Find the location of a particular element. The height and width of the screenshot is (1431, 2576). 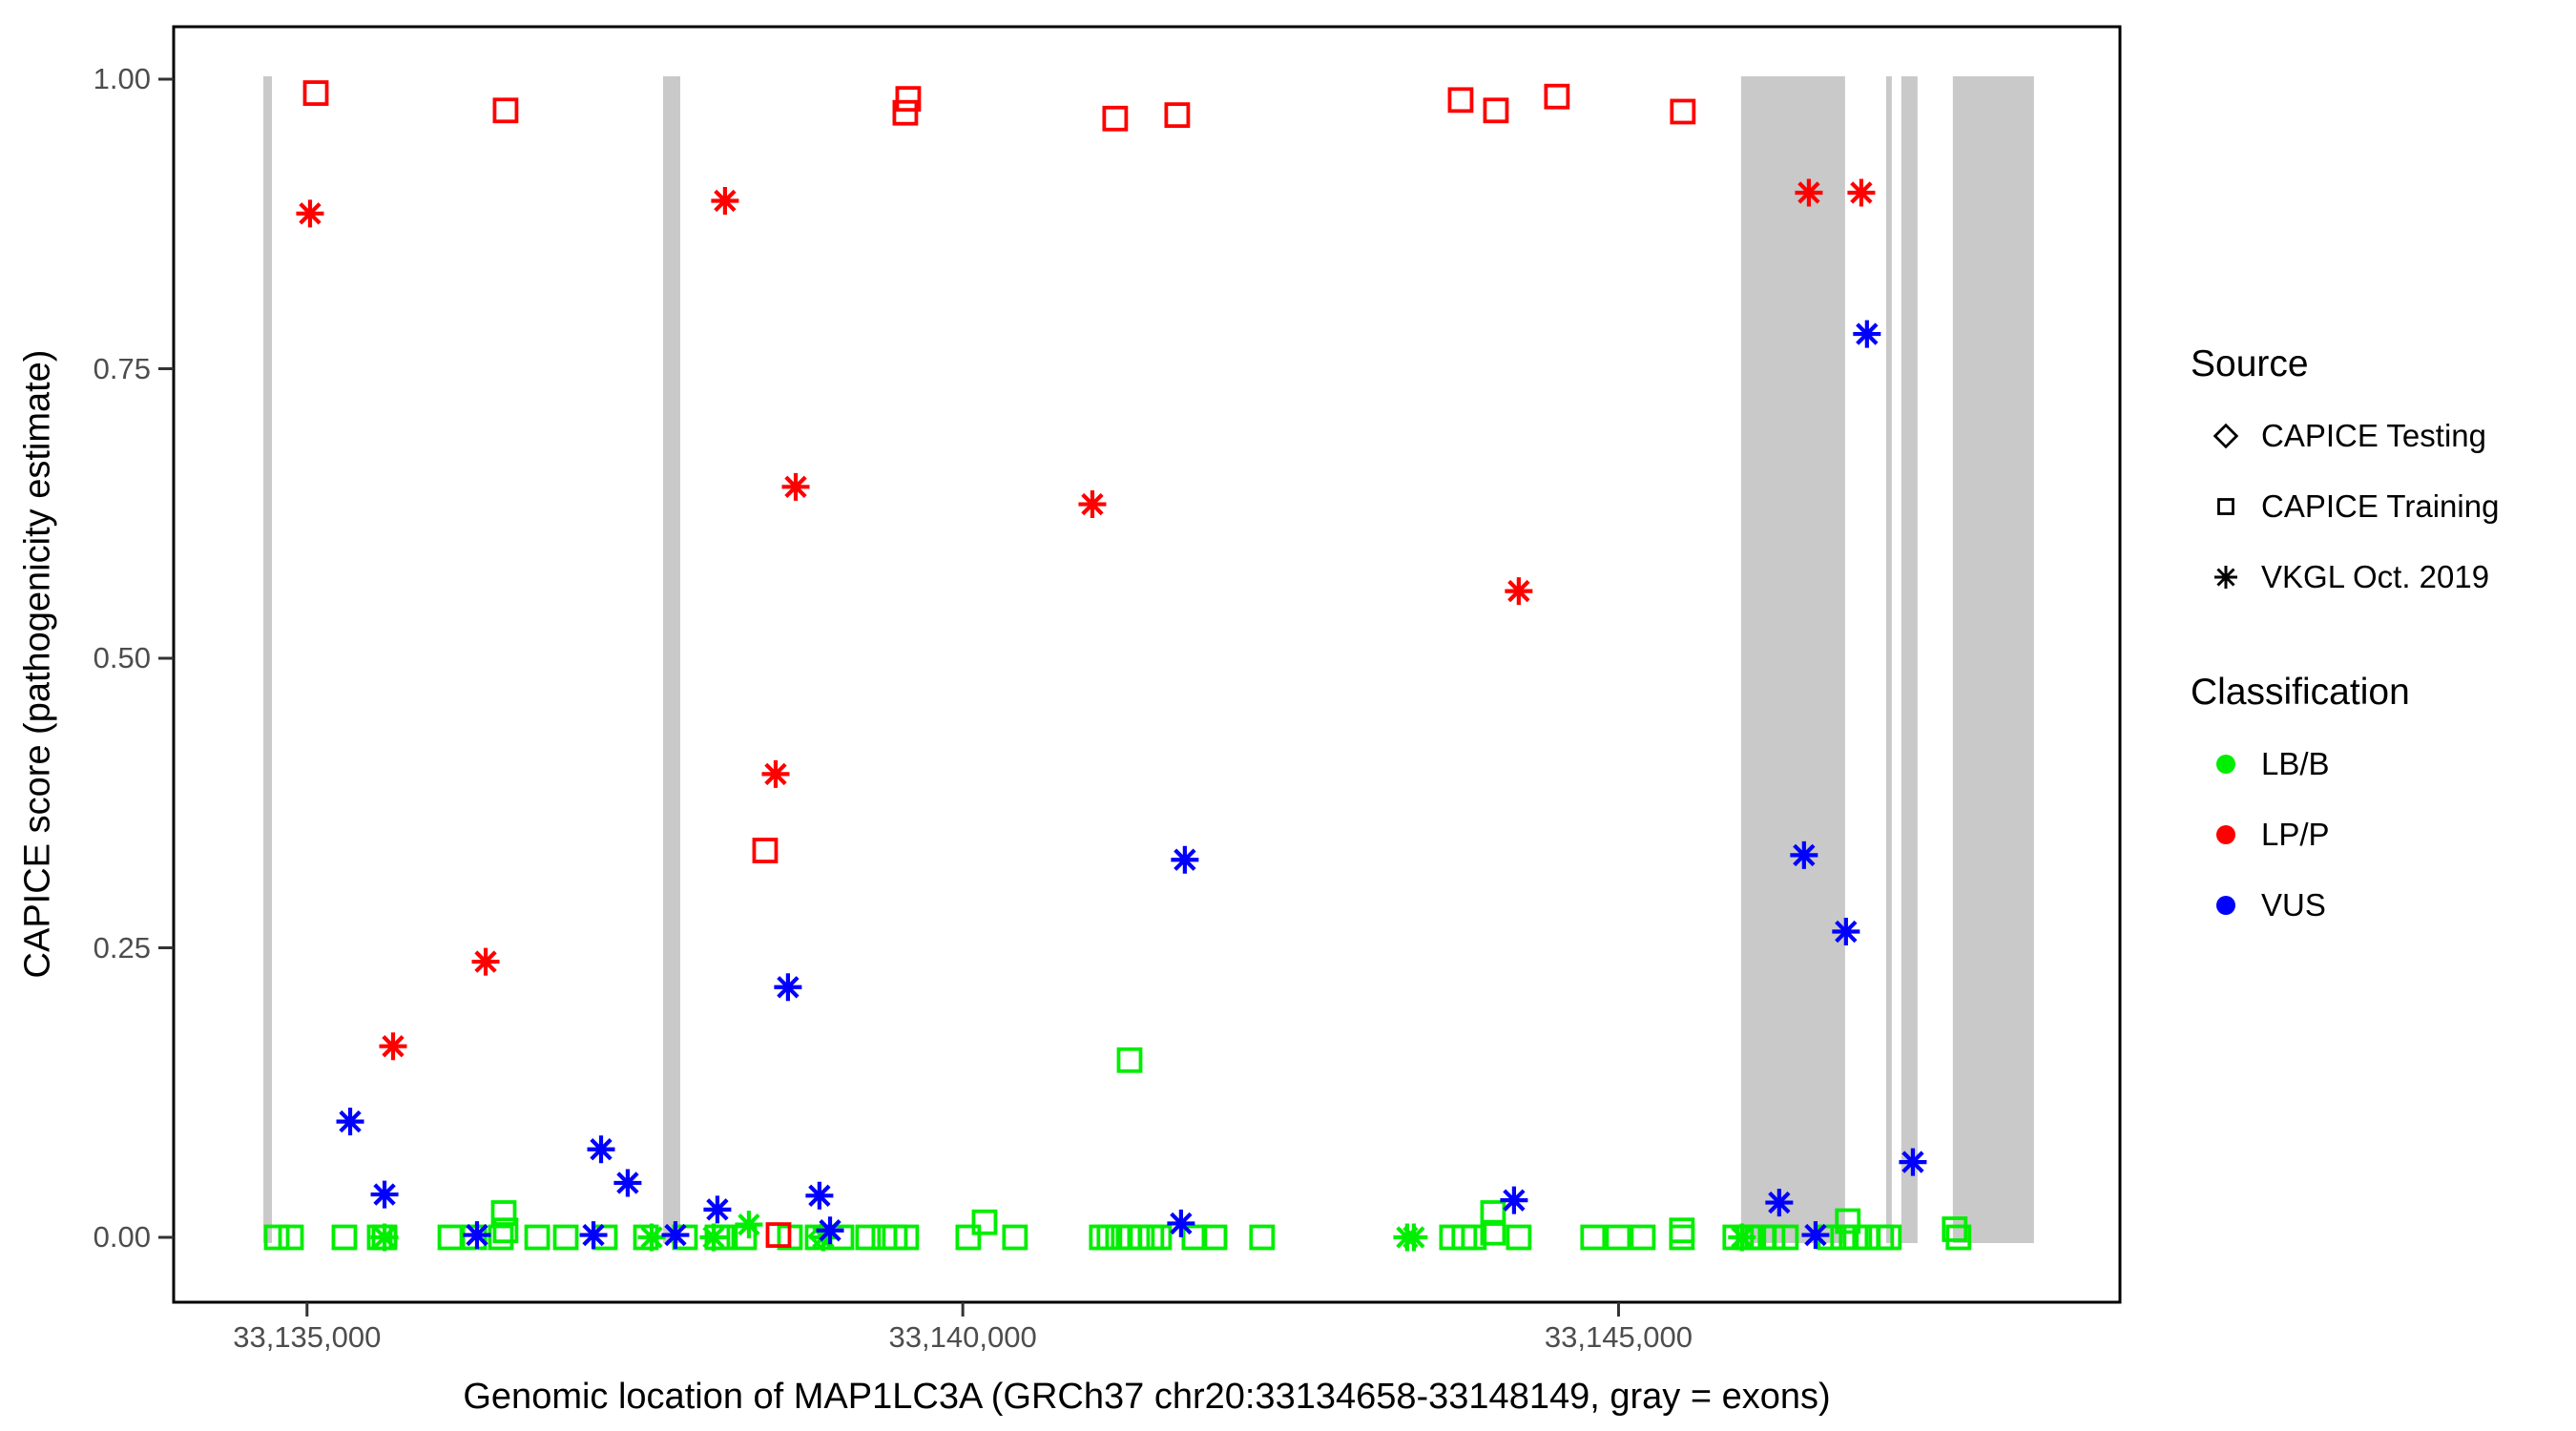

legend-item-lbb: LB/B is located at coordinates (2383, 764).